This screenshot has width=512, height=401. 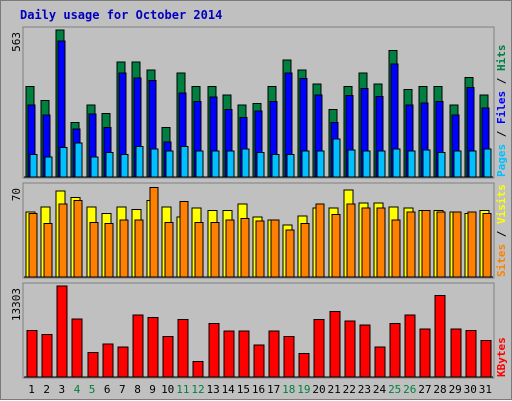 What do you see at coordinates (33, 245) in the screenshot?
I see `sites-bar: Day 1 Sites 49` at bounding box center [33, 245].